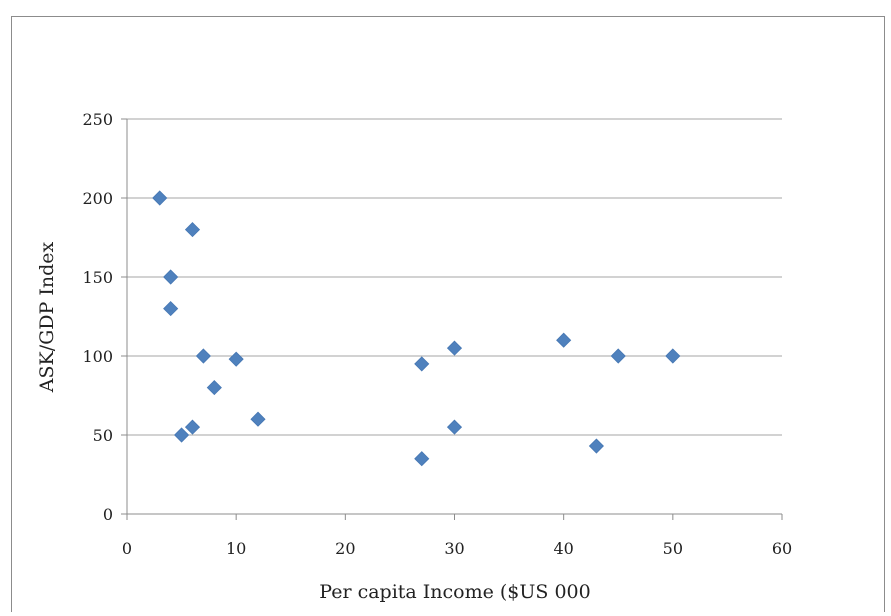 This screenshot has width=891, height=616. I want to click on y-tick-label: 0, so click(108, 514).